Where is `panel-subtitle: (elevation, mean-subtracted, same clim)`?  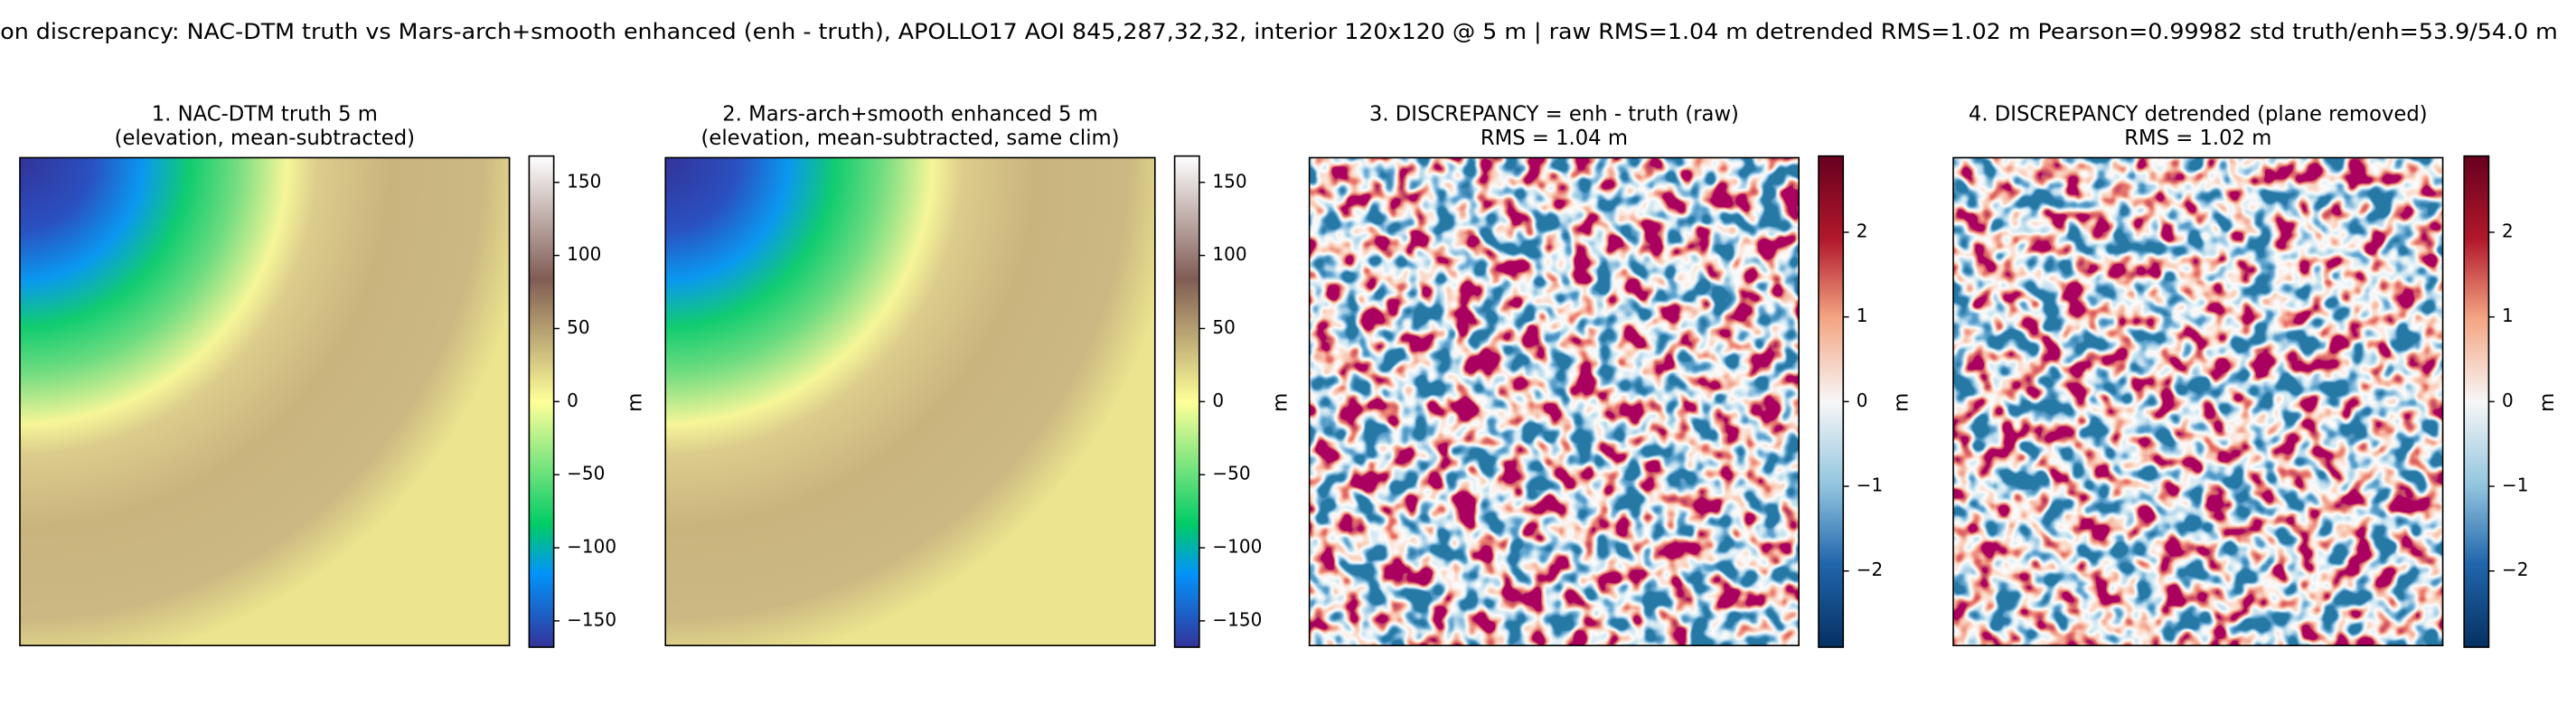
panel-subtitle: (elevation, mean-subtracted, same clim) is located at coordinates (910, 138).